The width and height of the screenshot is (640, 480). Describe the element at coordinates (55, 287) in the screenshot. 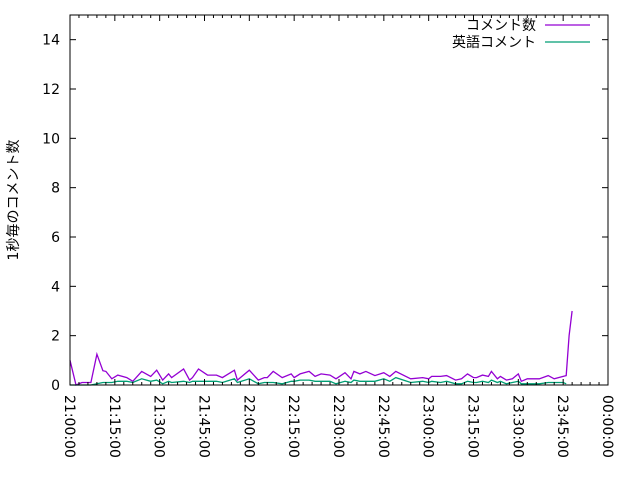

I see `y-tick-label: 4` at that location.